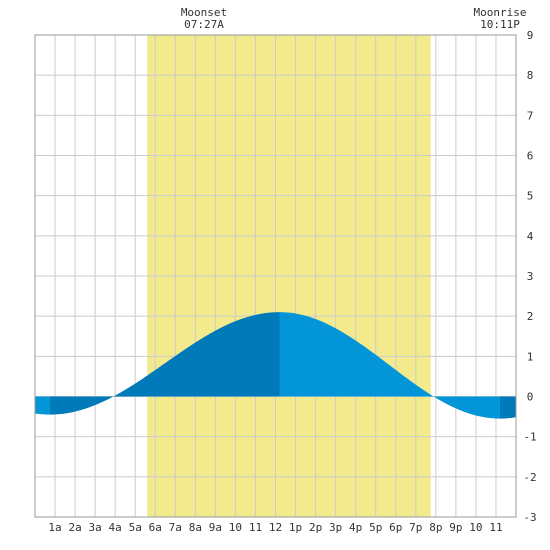 Image resolution: width=550 pixels, height=550 pixels. I want to click on moonset-time: 07:27A, so click(204, 24).